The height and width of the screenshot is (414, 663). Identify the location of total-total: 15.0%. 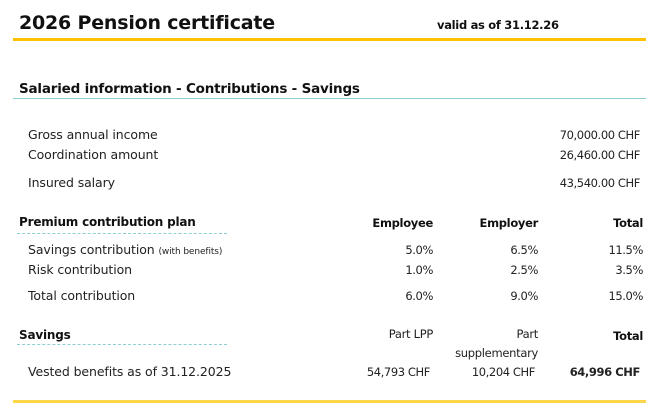
(625, 296).